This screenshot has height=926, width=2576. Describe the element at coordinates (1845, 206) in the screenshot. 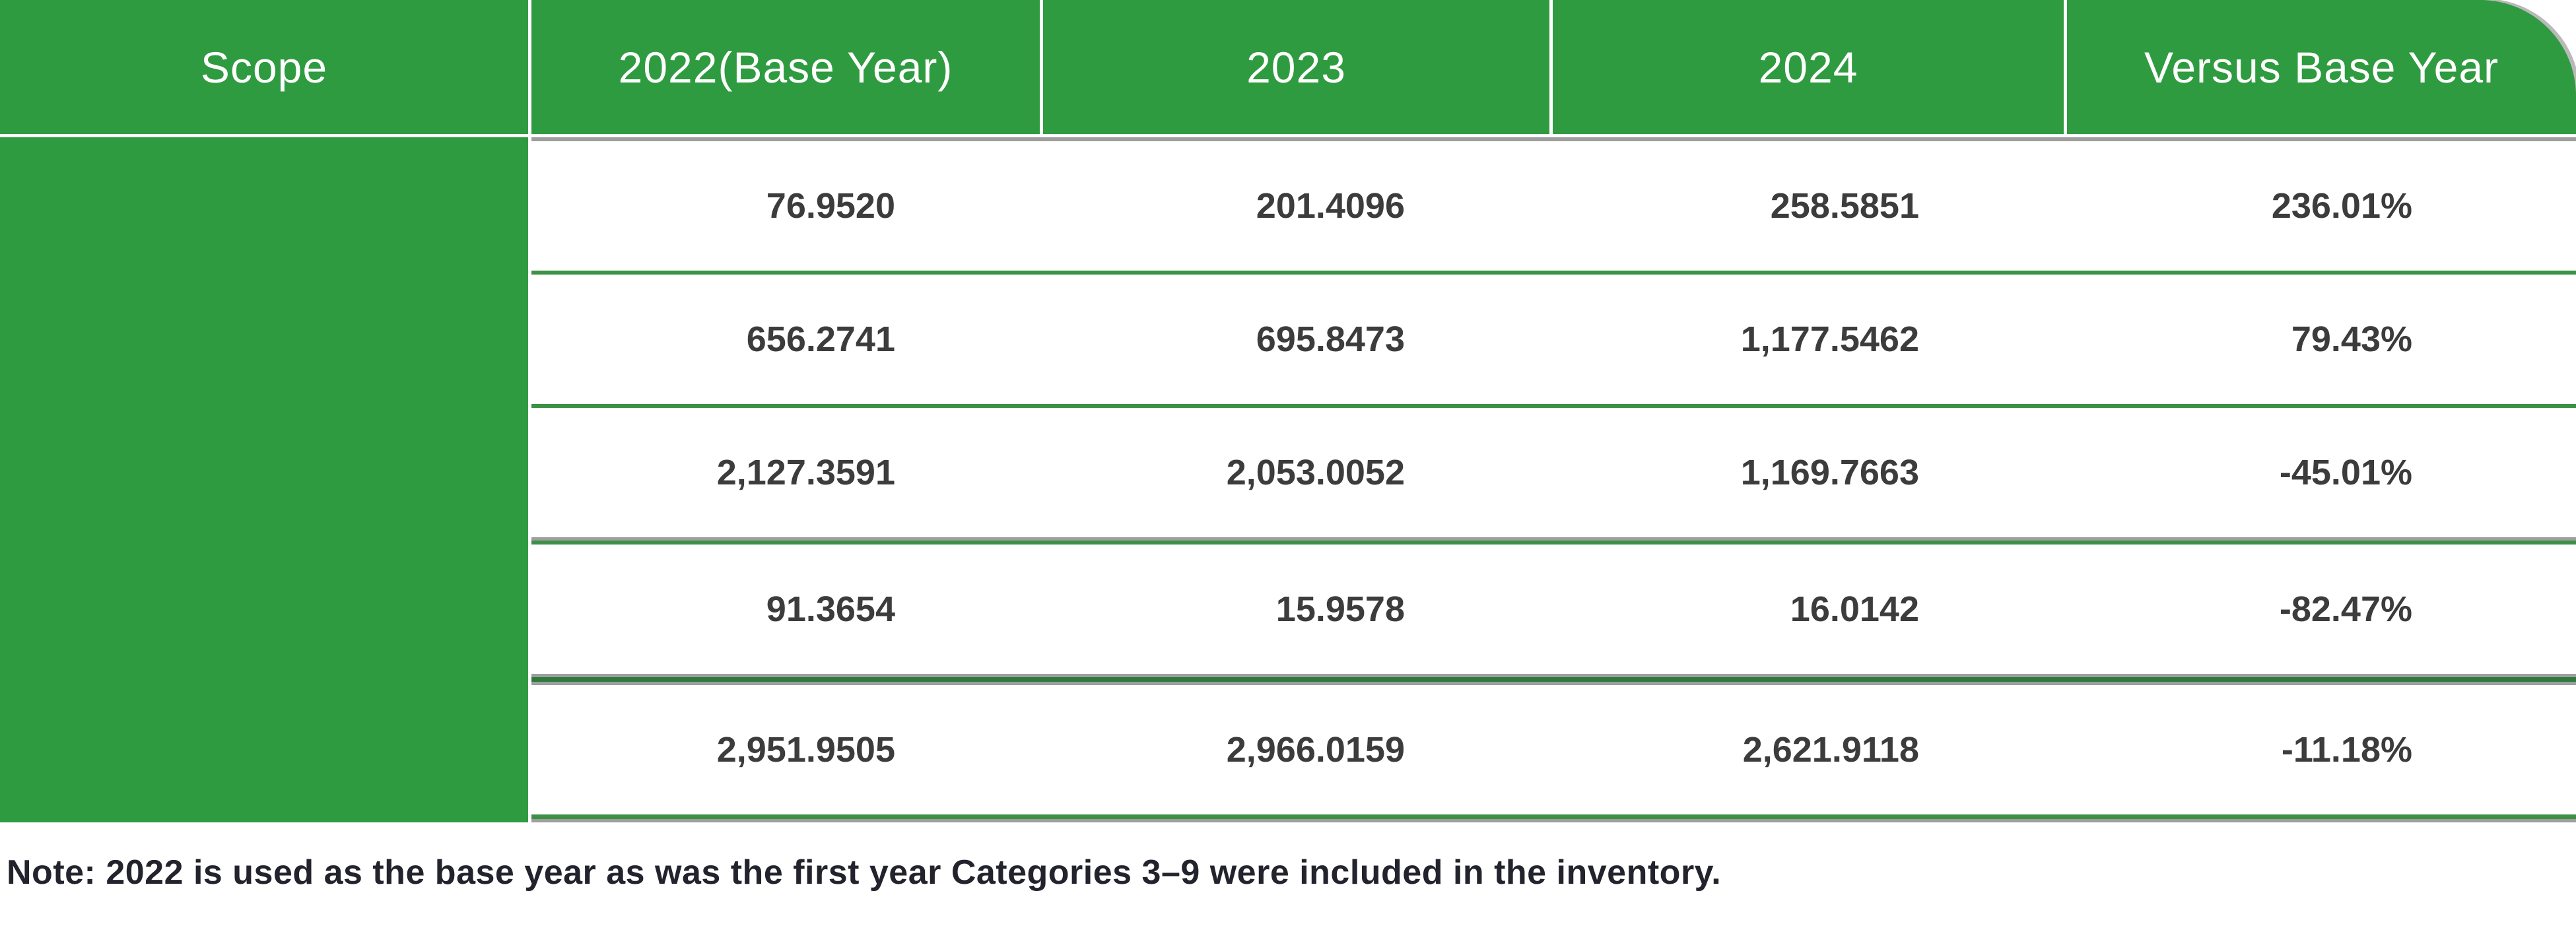

I see `cell-r1-2024: 258.5851` at that location.